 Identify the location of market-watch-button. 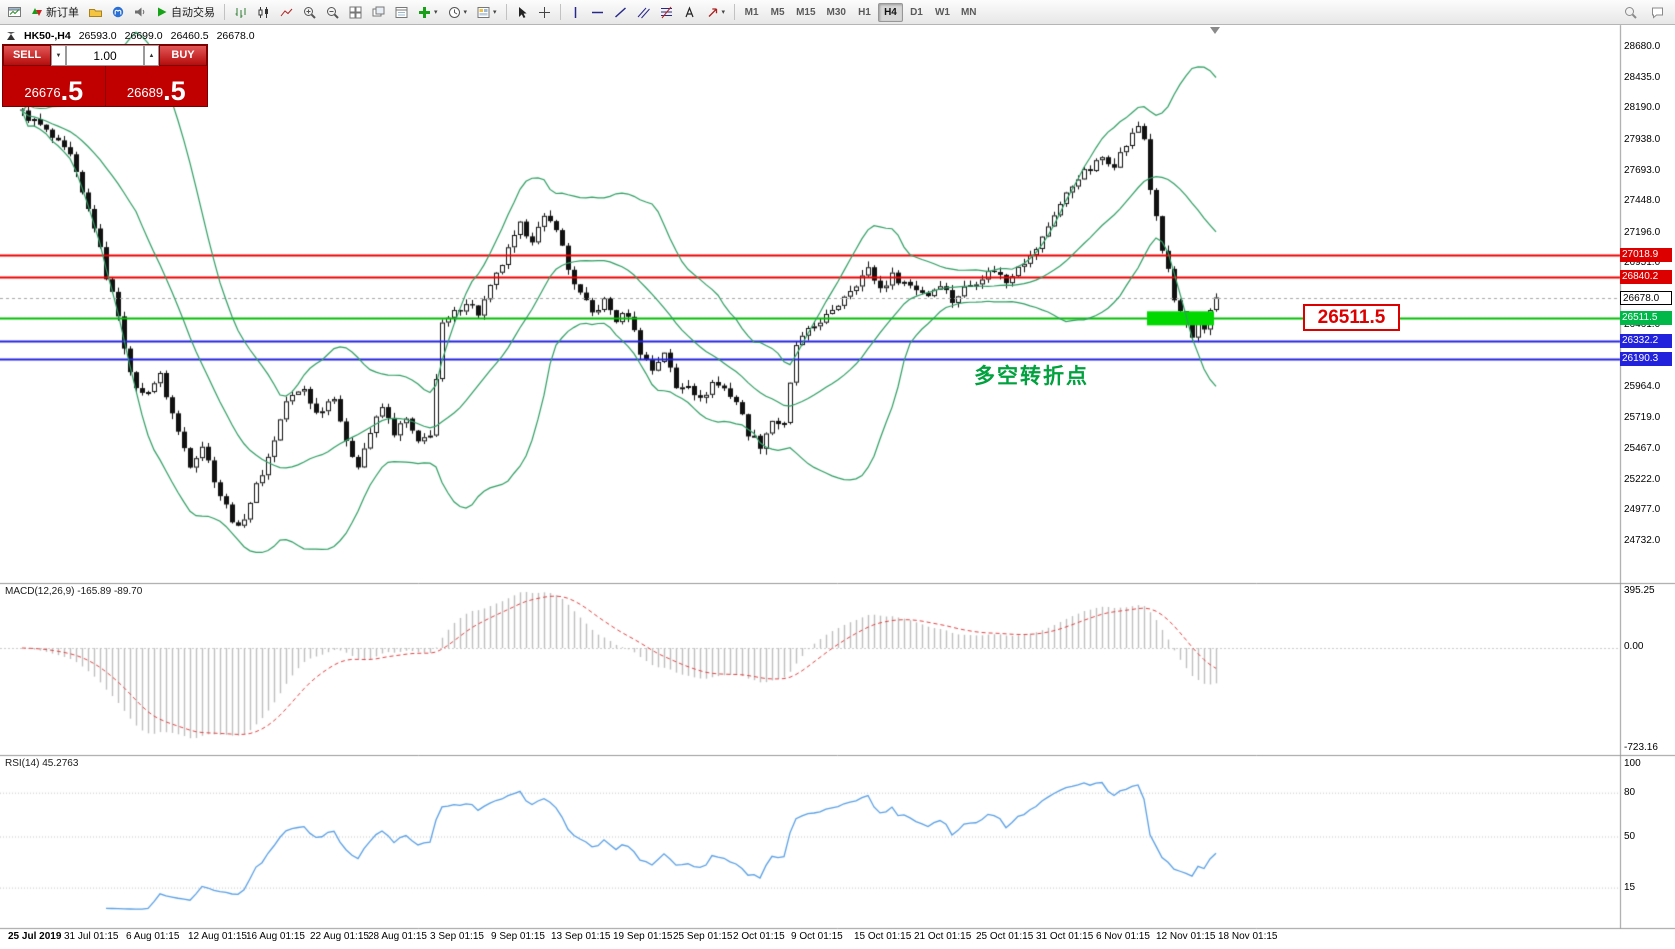
(118, 12).